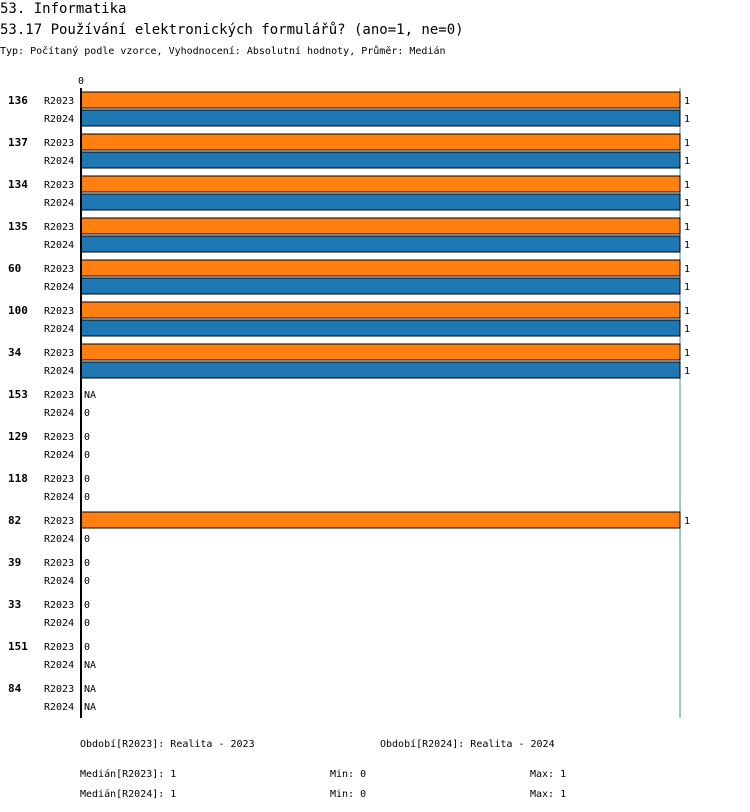 The image size is (750, 812). Describe the element at coordinates (14, 520) in the screenshot. I see `group-label: 82` at that location.